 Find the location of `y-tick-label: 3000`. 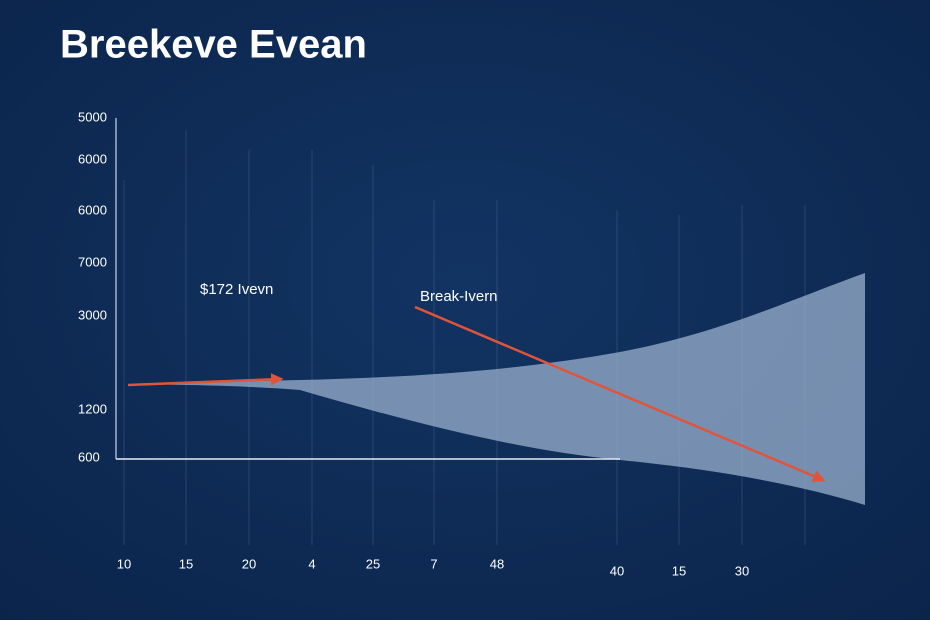

y-tick-label: 3000 is located at coordinates (92, 314).